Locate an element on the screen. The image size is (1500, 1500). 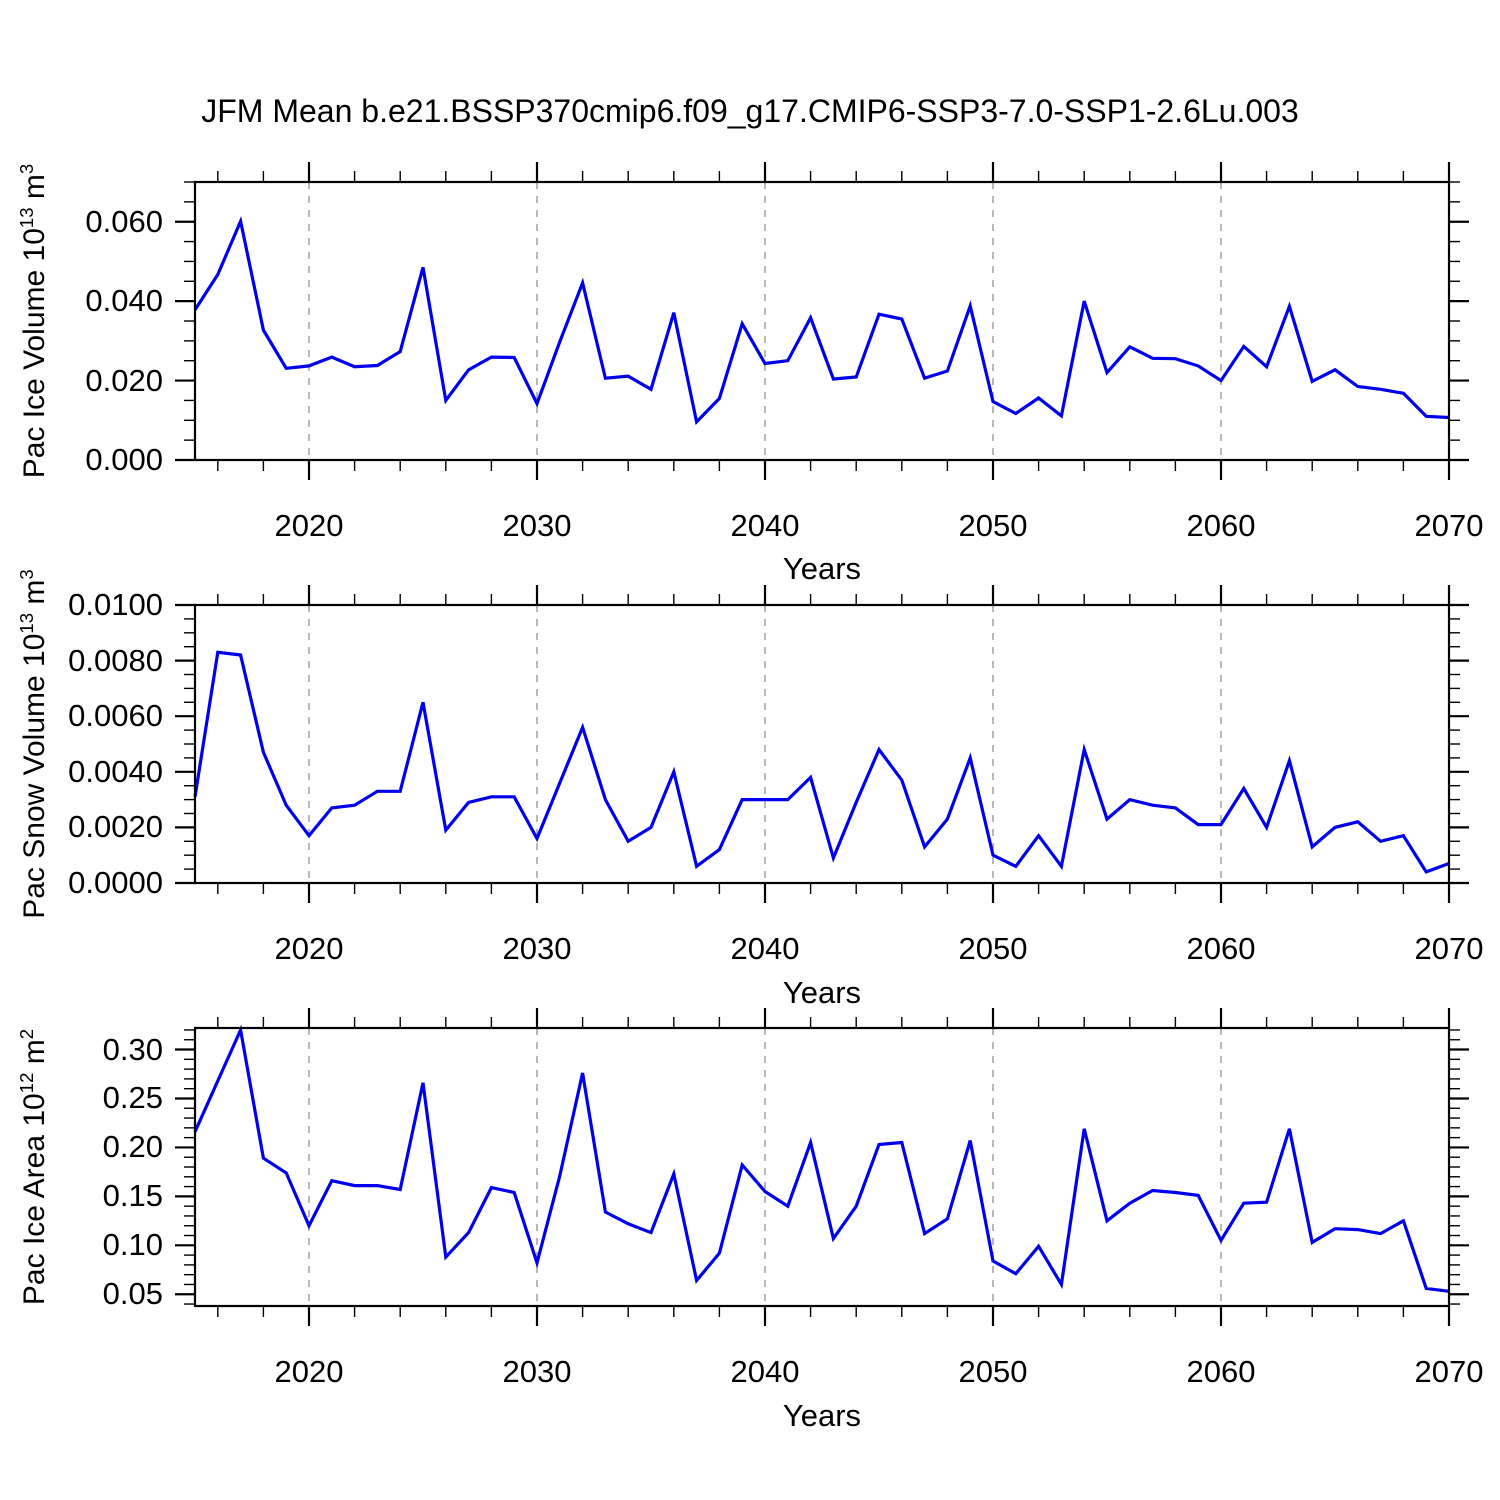
y-tick-label: 0.000 is located at coordinates (124, 459).